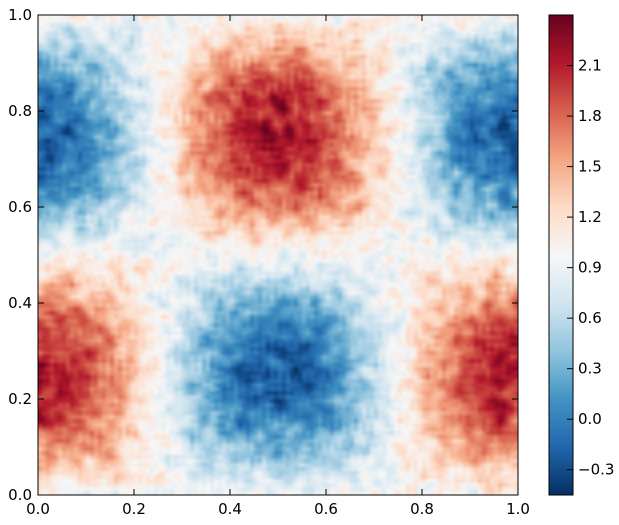 The height and width of the screenshot is (525, 619). Describe the element at coordinates (590, 66) in the screenshot. I see `colorbar-tick-label: 2.1` at that location.